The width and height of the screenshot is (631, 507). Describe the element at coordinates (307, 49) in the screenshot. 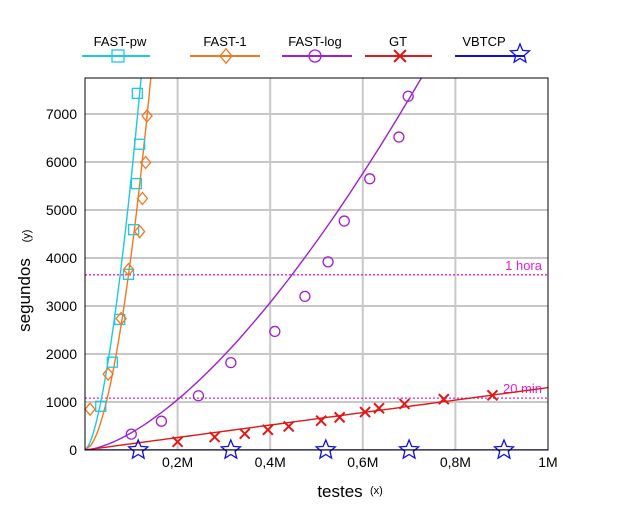

I see `legend: FAST-pw FAST-1 FAST-log GT VBTCP` at that location.